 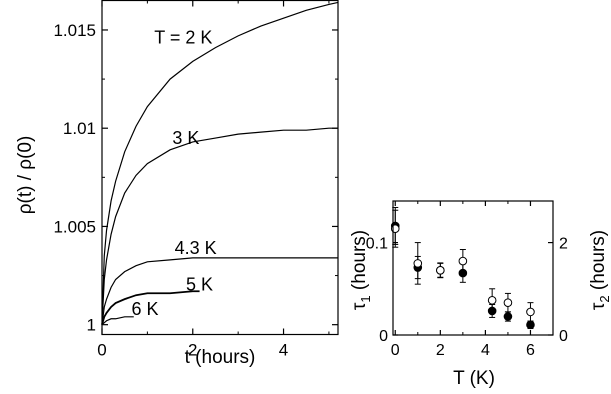 I want to click on main-y-axis-label: ρ(t) / ρ(0), so click(x=25, y=175).